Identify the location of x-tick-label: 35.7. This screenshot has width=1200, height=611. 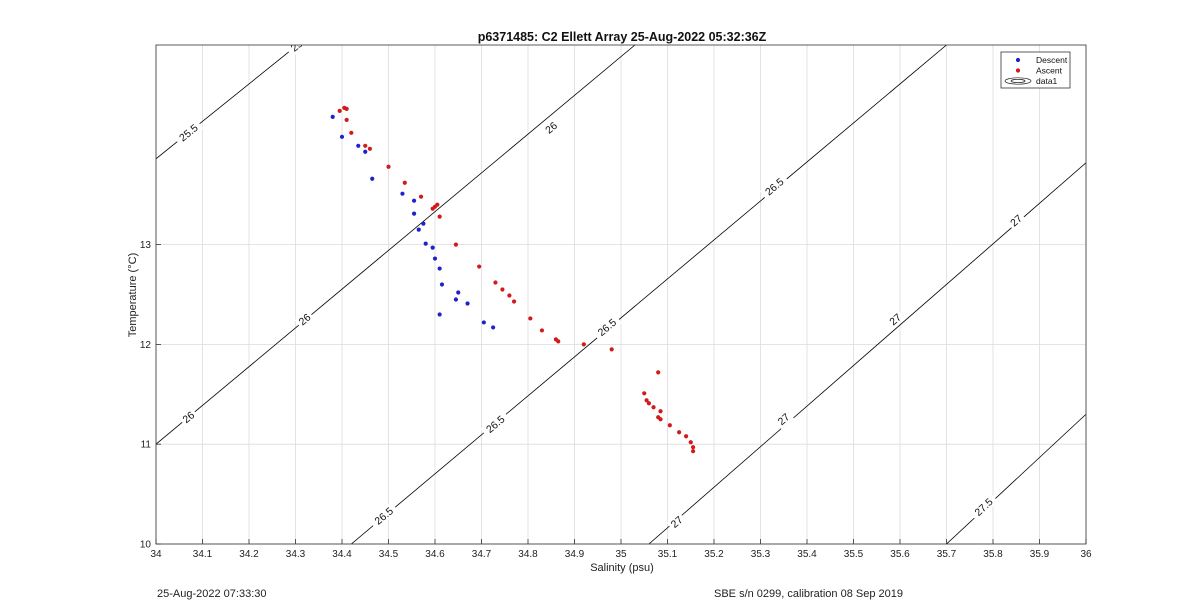
(947, 554).